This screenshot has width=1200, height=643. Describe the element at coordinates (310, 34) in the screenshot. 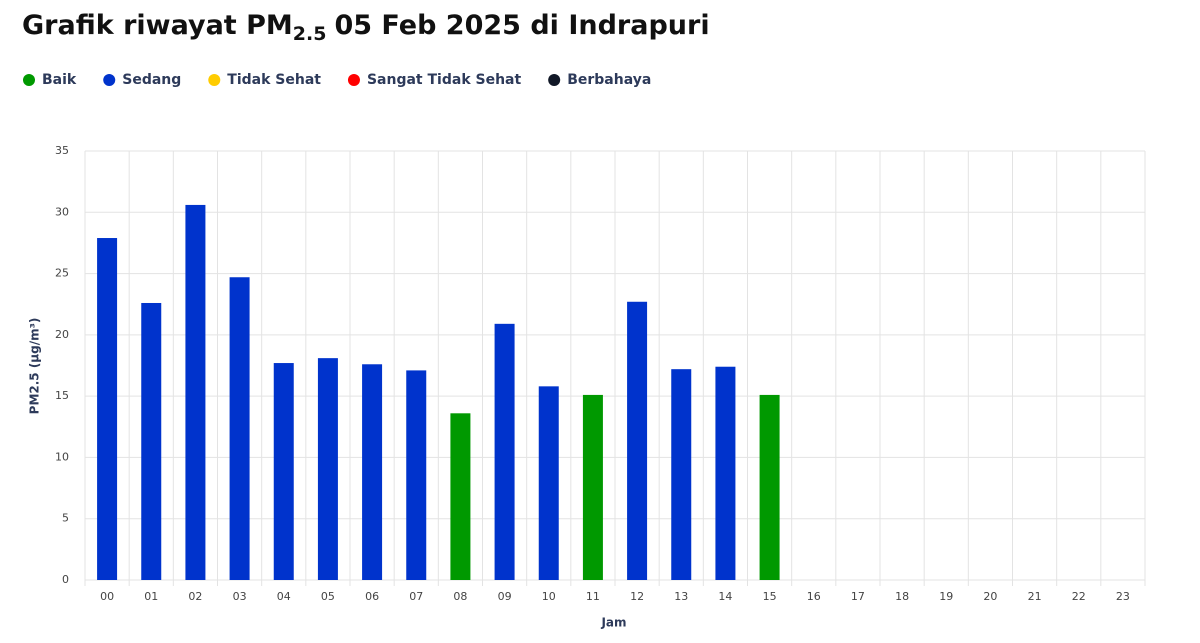

I see `title-subscript: 2.5` at that location.